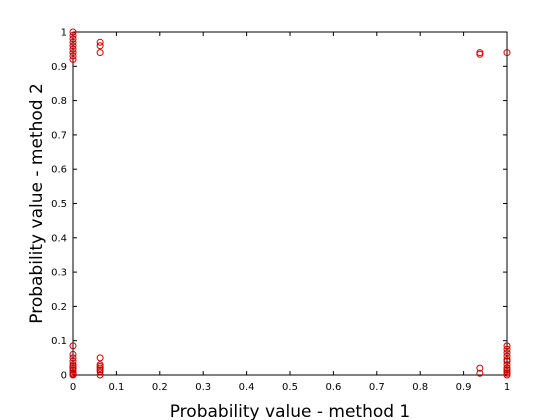 The height and width of the screenshot is (420, 560). I want to click on y-tick-label: 0.1, so click(59, 341).